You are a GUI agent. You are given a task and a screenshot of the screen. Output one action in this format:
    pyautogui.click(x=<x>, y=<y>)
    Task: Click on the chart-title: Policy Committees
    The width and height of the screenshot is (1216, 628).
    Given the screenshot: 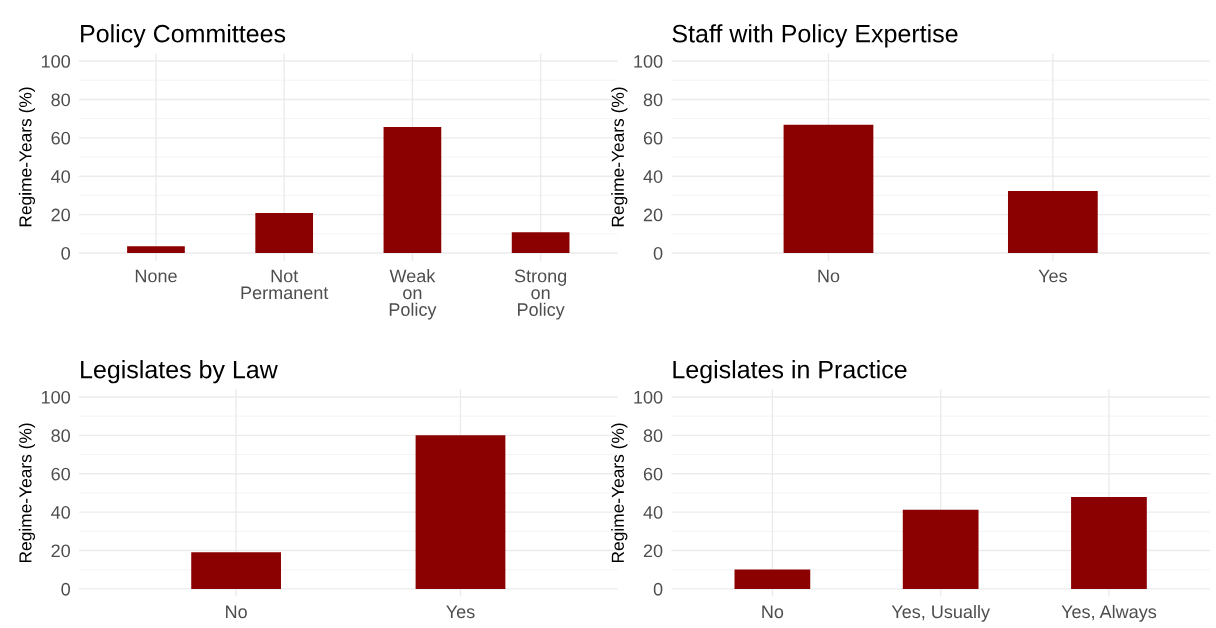 What is the action you would take?
    pyautogui.click(x=183, y=36)
    